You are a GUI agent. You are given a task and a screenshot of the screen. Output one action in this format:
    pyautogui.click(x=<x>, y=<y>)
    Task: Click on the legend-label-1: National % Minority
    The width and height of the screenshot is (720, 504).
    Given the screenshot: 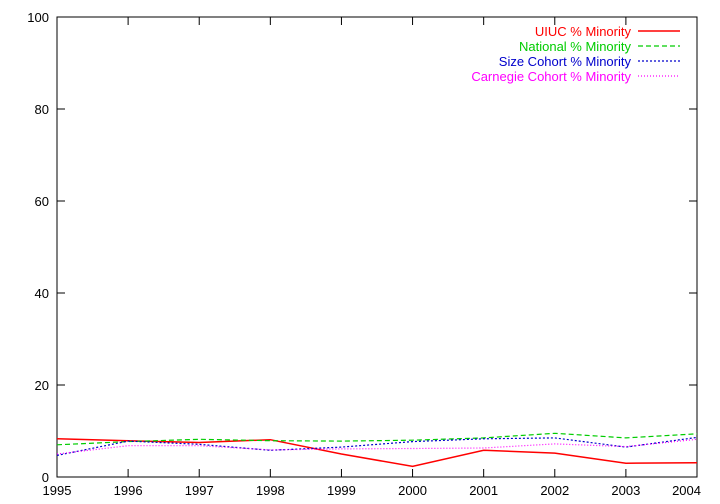 What is the action you would take?
    pyautogui.click(x=575, y=46)
    